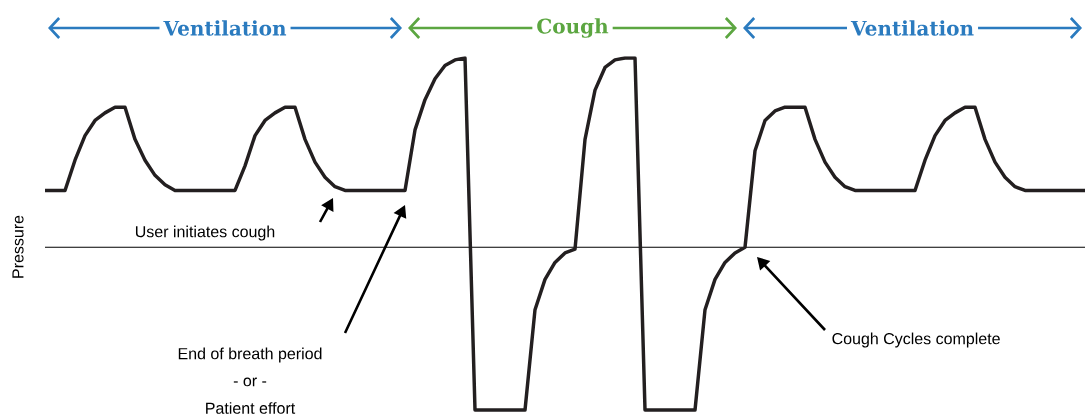 This screenshot has width=1087, height=418. Describe the element at coordinates (205, 233) in the screenshot. I see `annotation: User initiates cough` at that location.